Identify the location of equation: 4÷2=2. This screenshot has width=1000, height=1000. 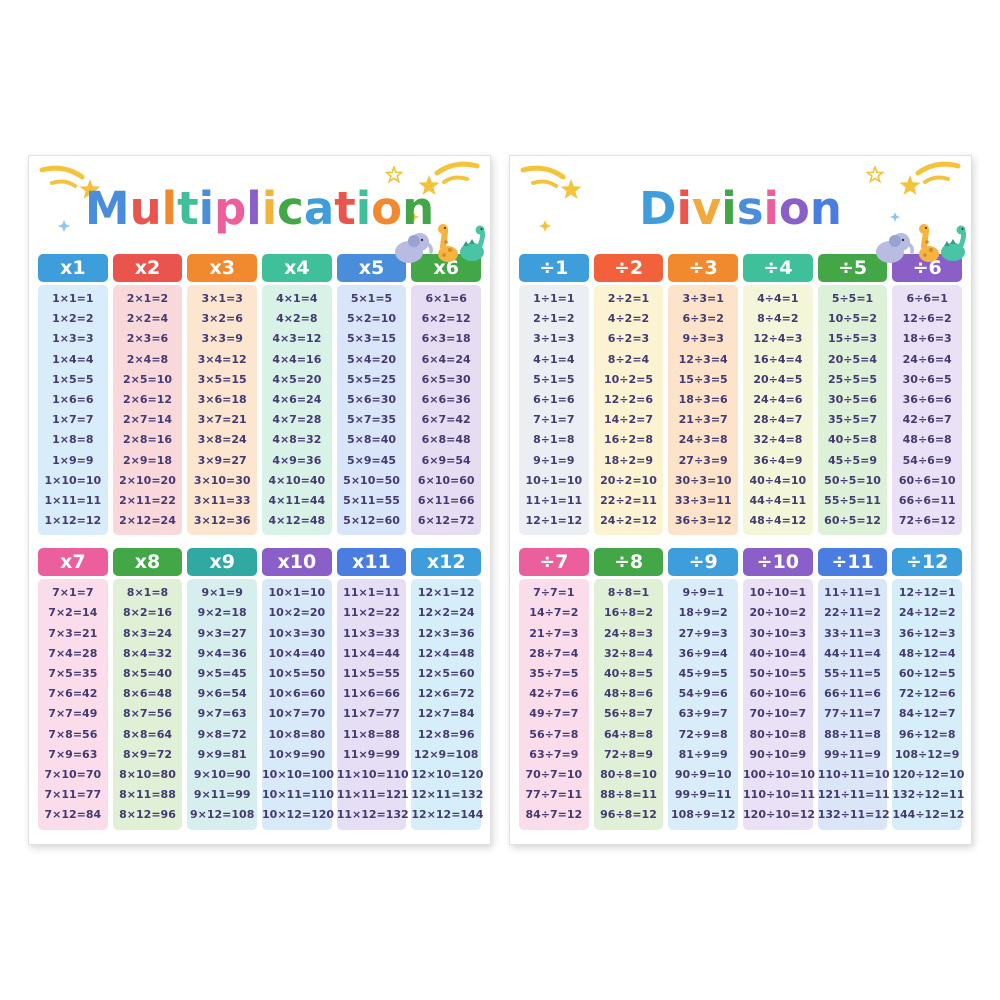
(628, 319).